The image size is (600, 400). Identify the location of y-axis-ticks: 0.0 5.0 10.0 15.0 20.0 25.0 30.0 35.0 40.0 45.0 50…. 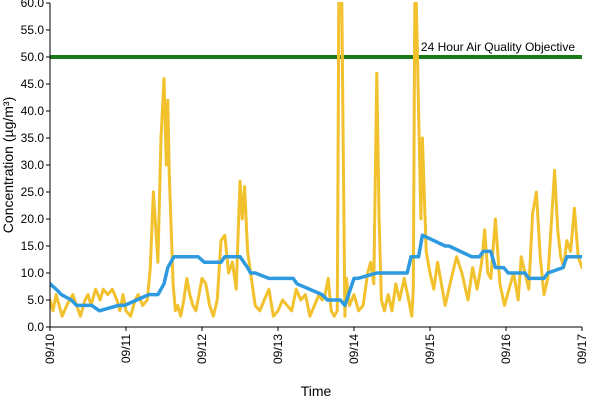
(35, 167).